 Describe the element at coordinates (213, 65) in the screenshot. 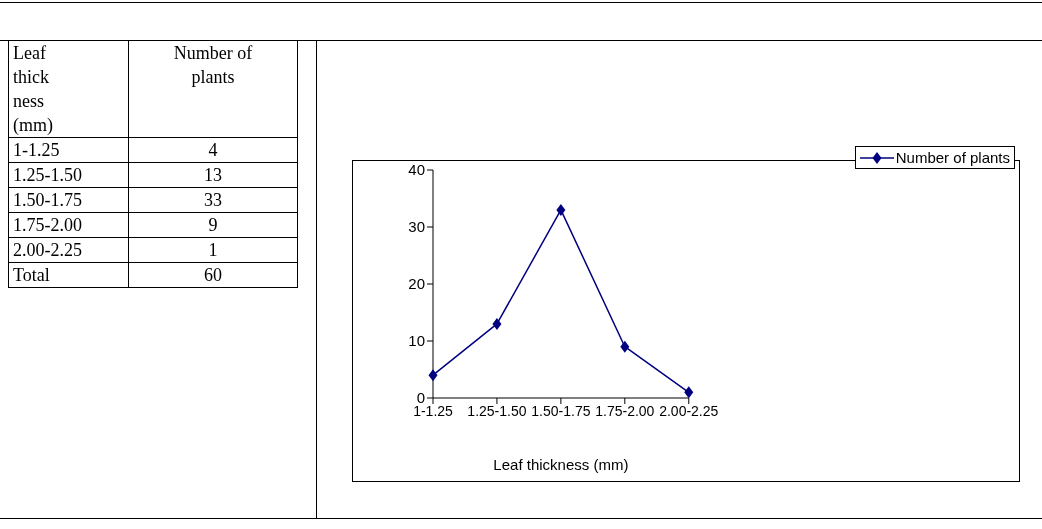

I see `text: Number of plants` at that location.